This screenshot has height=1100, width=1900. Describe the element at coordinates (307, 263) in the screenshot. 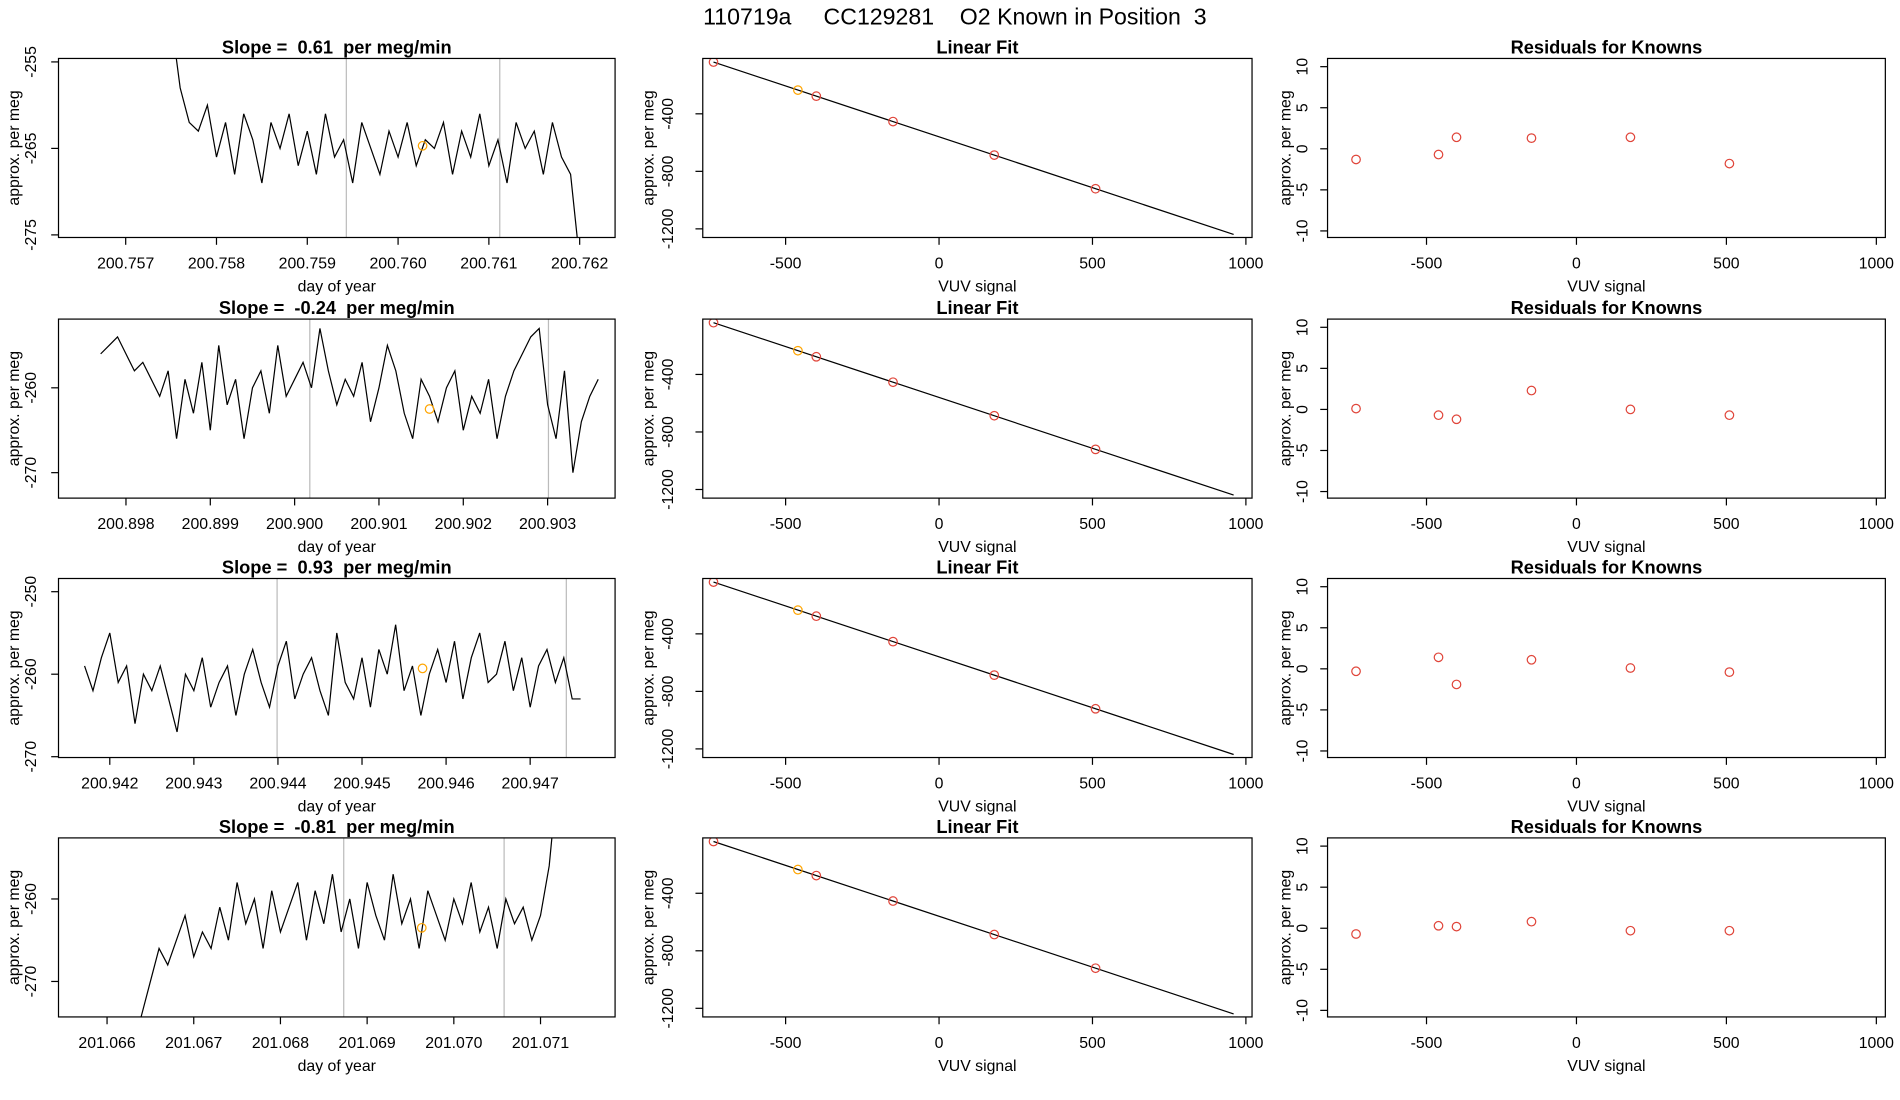

I see `x-tick-label: 200.759` at that location.